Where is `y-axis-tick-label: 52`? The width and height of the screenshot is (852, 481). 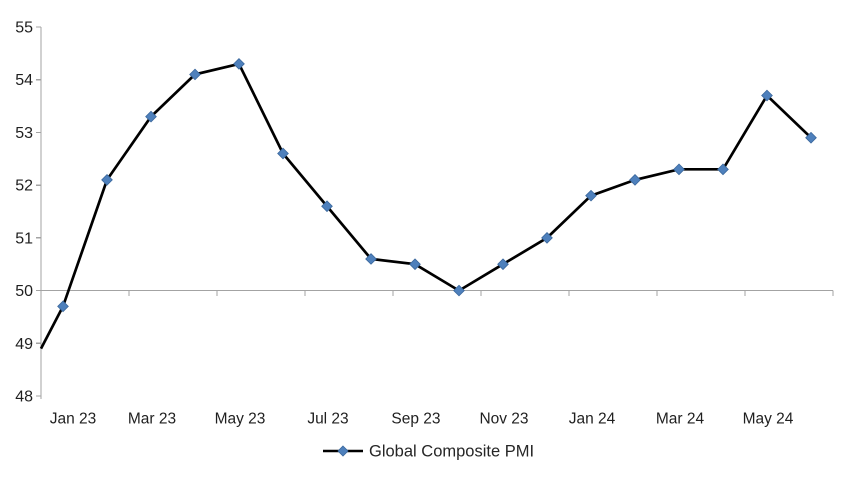 y-axis-tick-label: 52 is located at coordinates (24, 186).